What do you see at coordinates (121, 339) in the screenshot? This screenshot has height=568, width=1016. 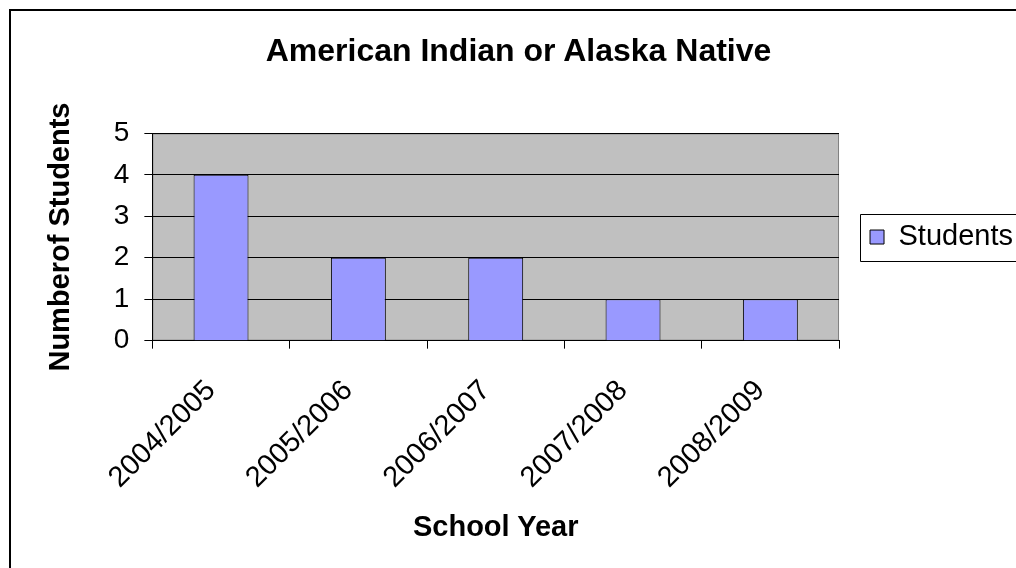 I see `y-tick-label: 0` at bounding box center [121, 339].